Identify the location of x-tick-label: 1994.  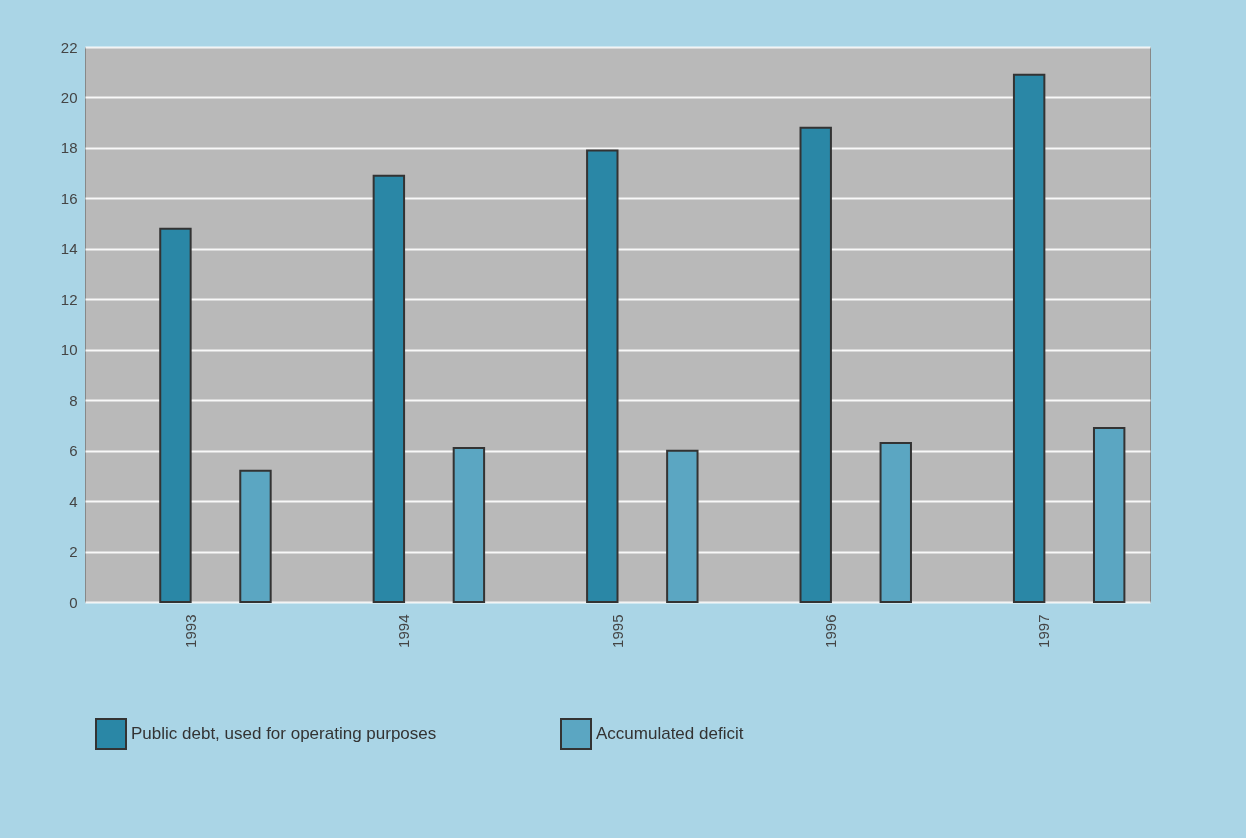
(404, 631).